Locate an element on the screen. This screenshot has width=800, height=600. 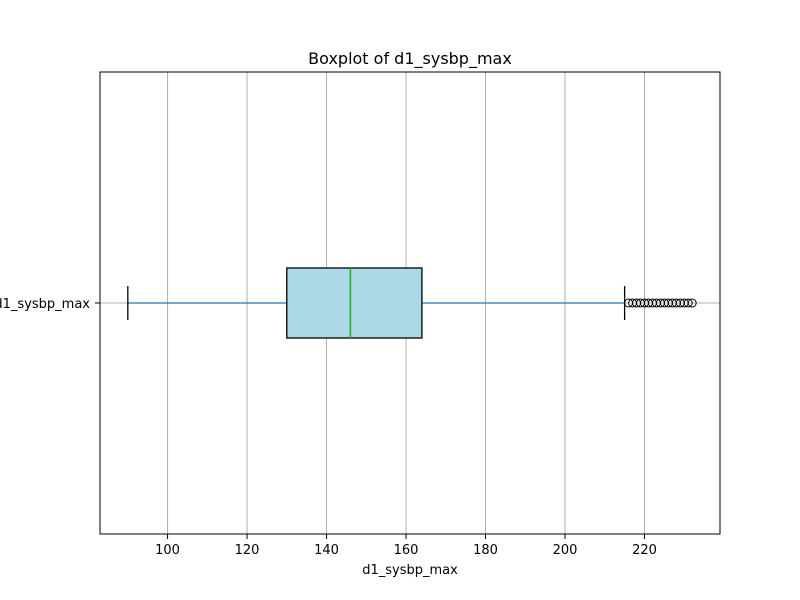
interquartile-box is located at coordinates (354, 303).